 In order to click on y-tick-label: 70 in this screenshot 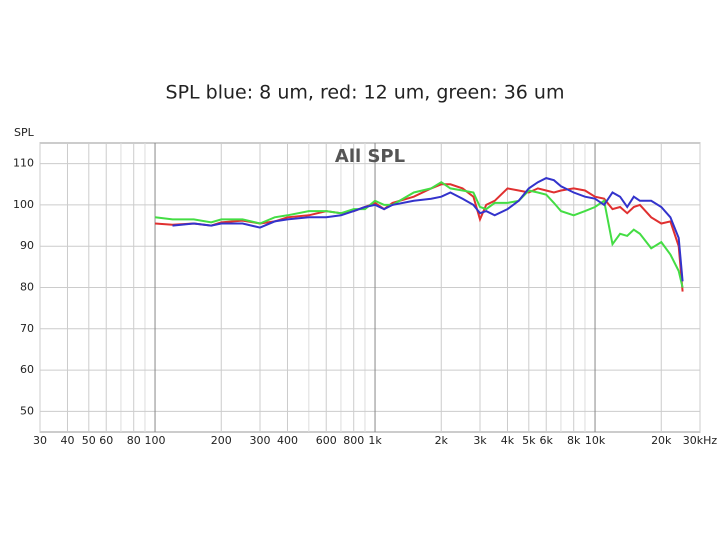, I will do `click(27, 328)`.